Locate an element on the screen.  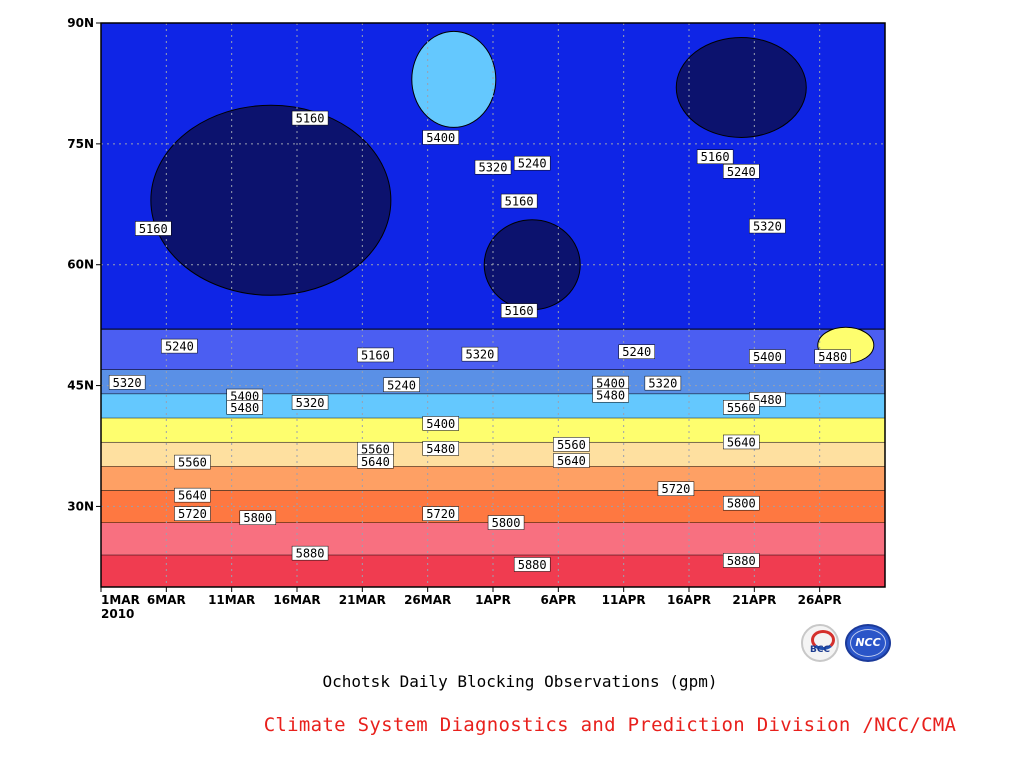
x-tick-label: 6MAR is located at coordinates (166, 600).